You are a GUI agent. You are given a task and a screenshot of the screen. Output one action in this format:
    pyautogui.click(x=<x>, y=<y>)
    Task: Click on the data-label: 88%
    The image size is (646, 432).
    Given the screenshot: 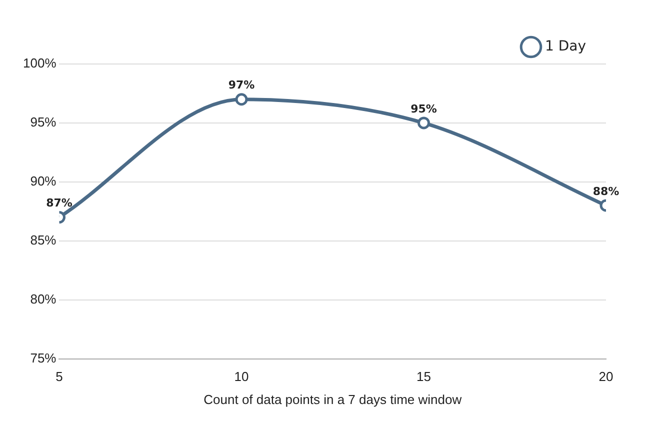 What is the action you would take?
    pyautogui.click(x=606, y=191)
    